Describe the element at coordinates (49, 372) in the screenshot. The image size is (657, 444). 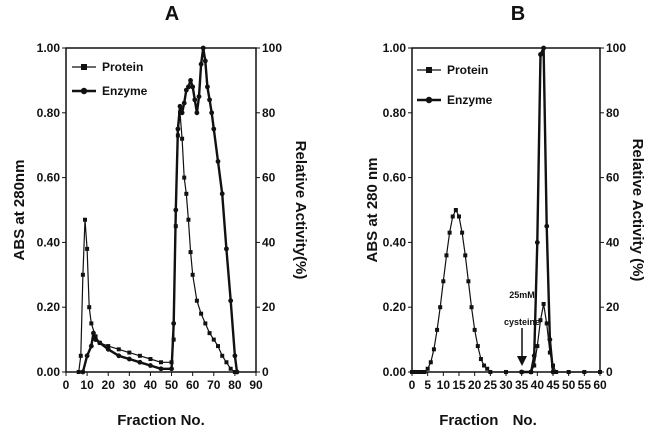
I see `panel-a-ytick-label: 0.00` at that location.